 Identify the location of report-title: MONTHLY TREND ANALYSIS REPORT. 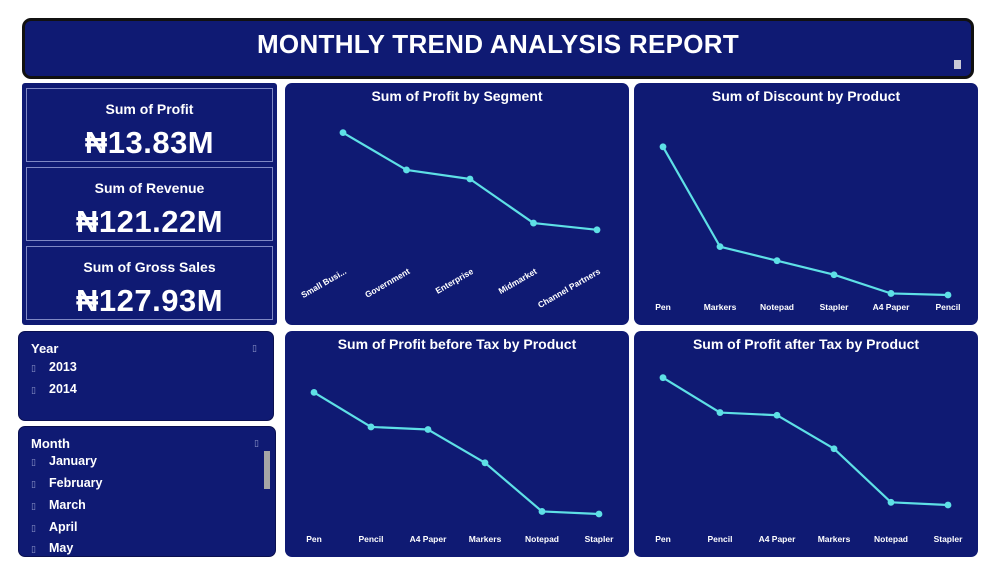
(498, 44).